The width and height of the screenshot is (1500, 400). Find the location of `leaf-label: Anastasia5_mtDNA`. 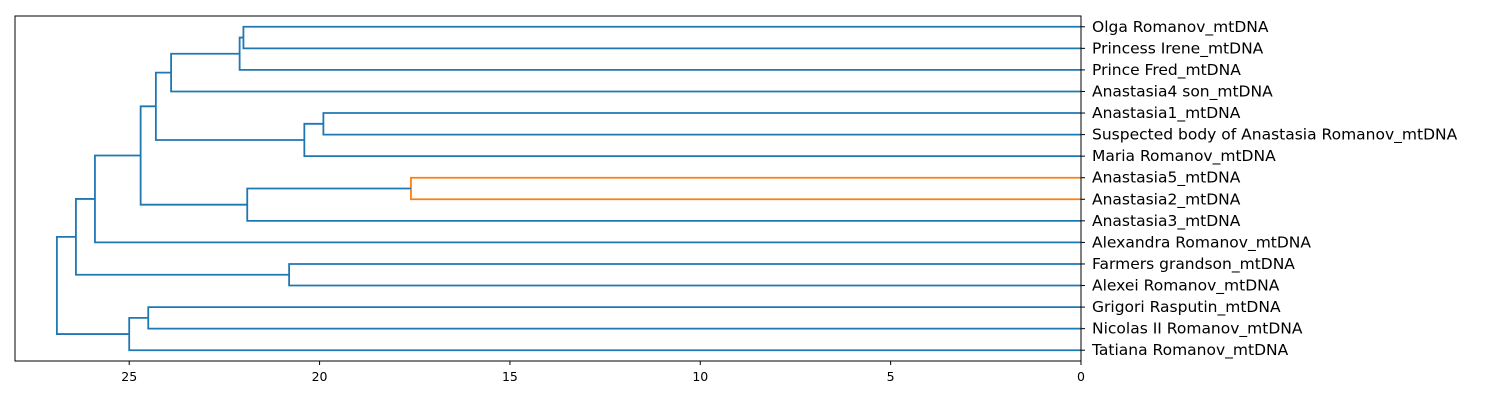

leaf-label: Anastasia5_mtDNA is located at coordinates (1166, 178).